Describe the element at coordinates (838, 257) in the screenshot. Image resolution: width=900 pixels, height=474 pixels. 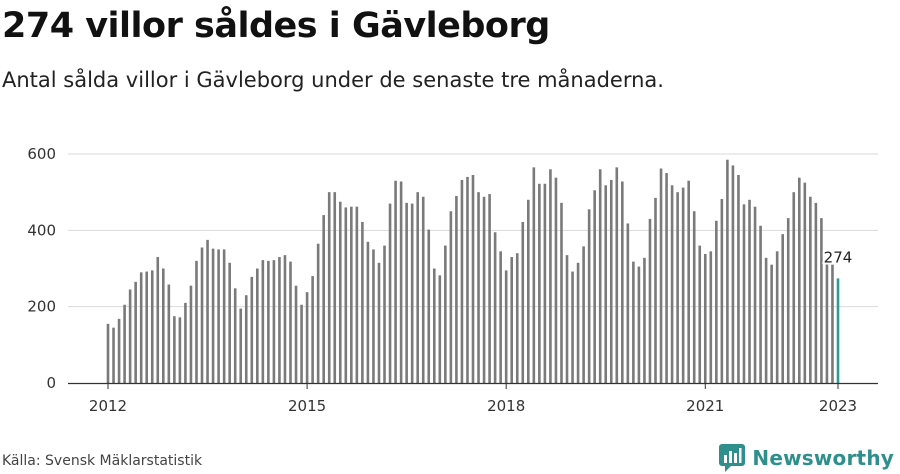
I see `last-value-label: 274` at that location.